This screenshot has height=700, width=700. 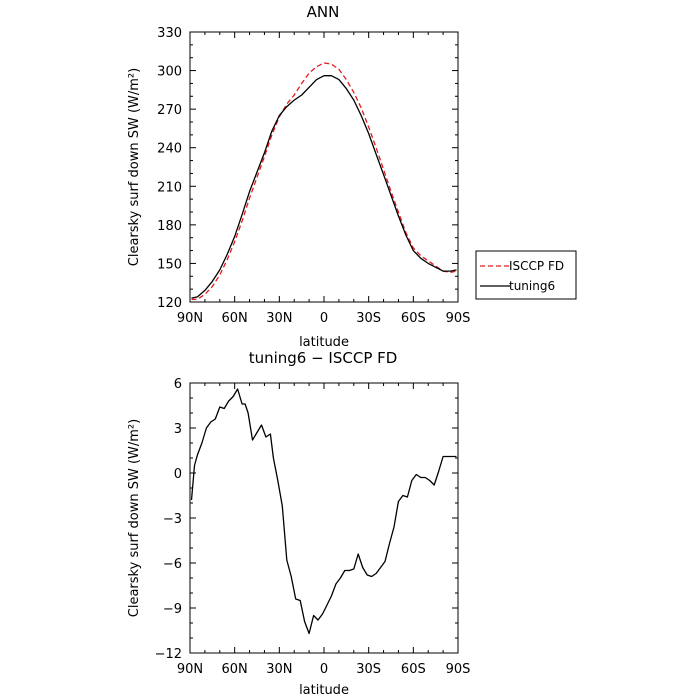 What do you see at coordinates (178, 429) in the screenshot?
I see `bottom-y-tick-label: 3` at bounding box center [178, 429].